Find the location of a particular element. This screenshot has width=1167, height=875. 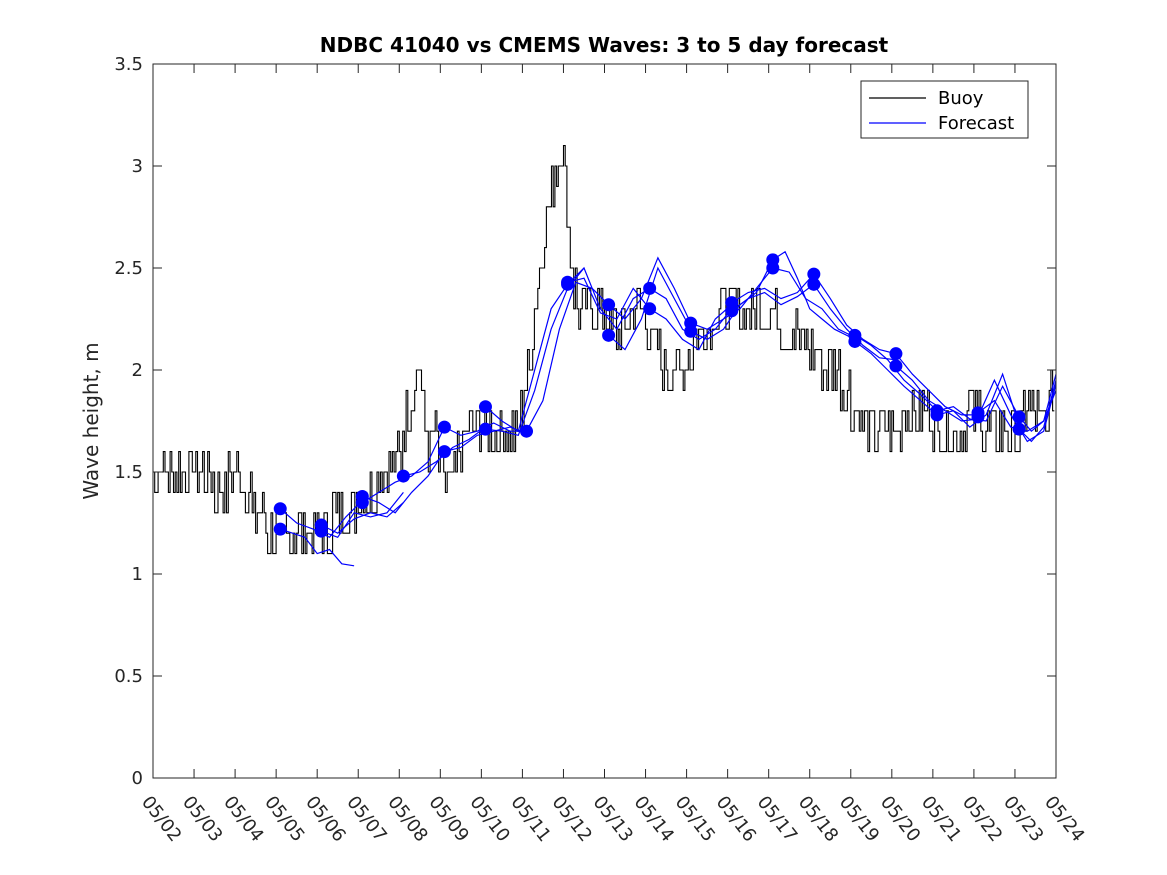

legend-label-buoy: Buoy is located at coordinates (961, 98).